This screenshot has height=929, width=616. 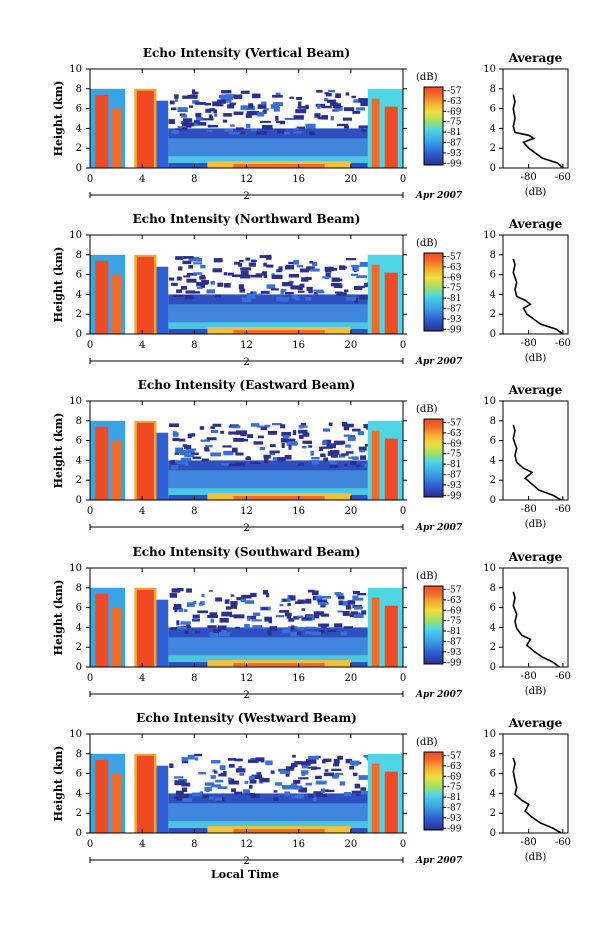 What do you see at coordinates (493, 441) in the screenshot?
I see `profile-y-tick-label: 6` at bounding box center [493, 441].